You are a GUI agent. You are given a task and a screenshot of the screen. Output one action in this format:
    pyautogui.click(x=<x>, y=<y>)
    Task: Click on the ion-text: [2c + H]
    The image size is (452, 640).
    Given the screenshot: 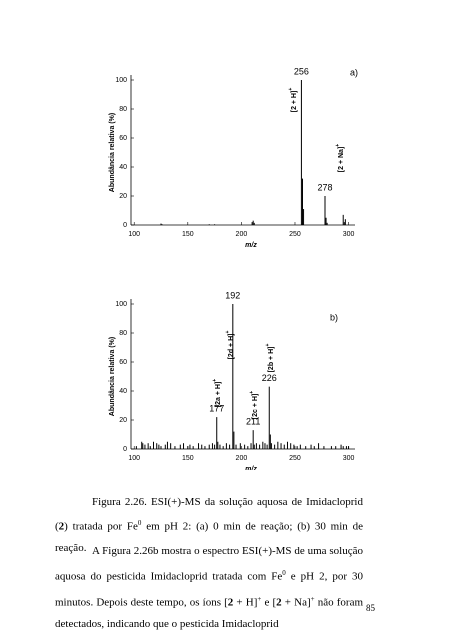 What is the action you would take?
    pyautogui.click(x=255, y=406)
    